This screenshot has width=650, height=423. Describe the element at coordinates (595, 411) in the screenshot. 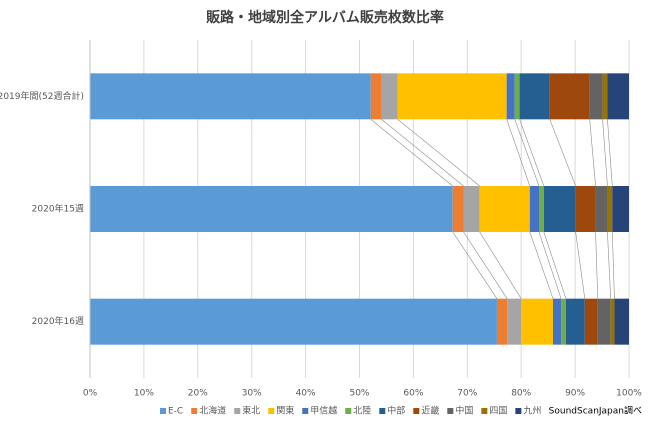

I see `source-note: SoundScanJapan調べ` at that location.